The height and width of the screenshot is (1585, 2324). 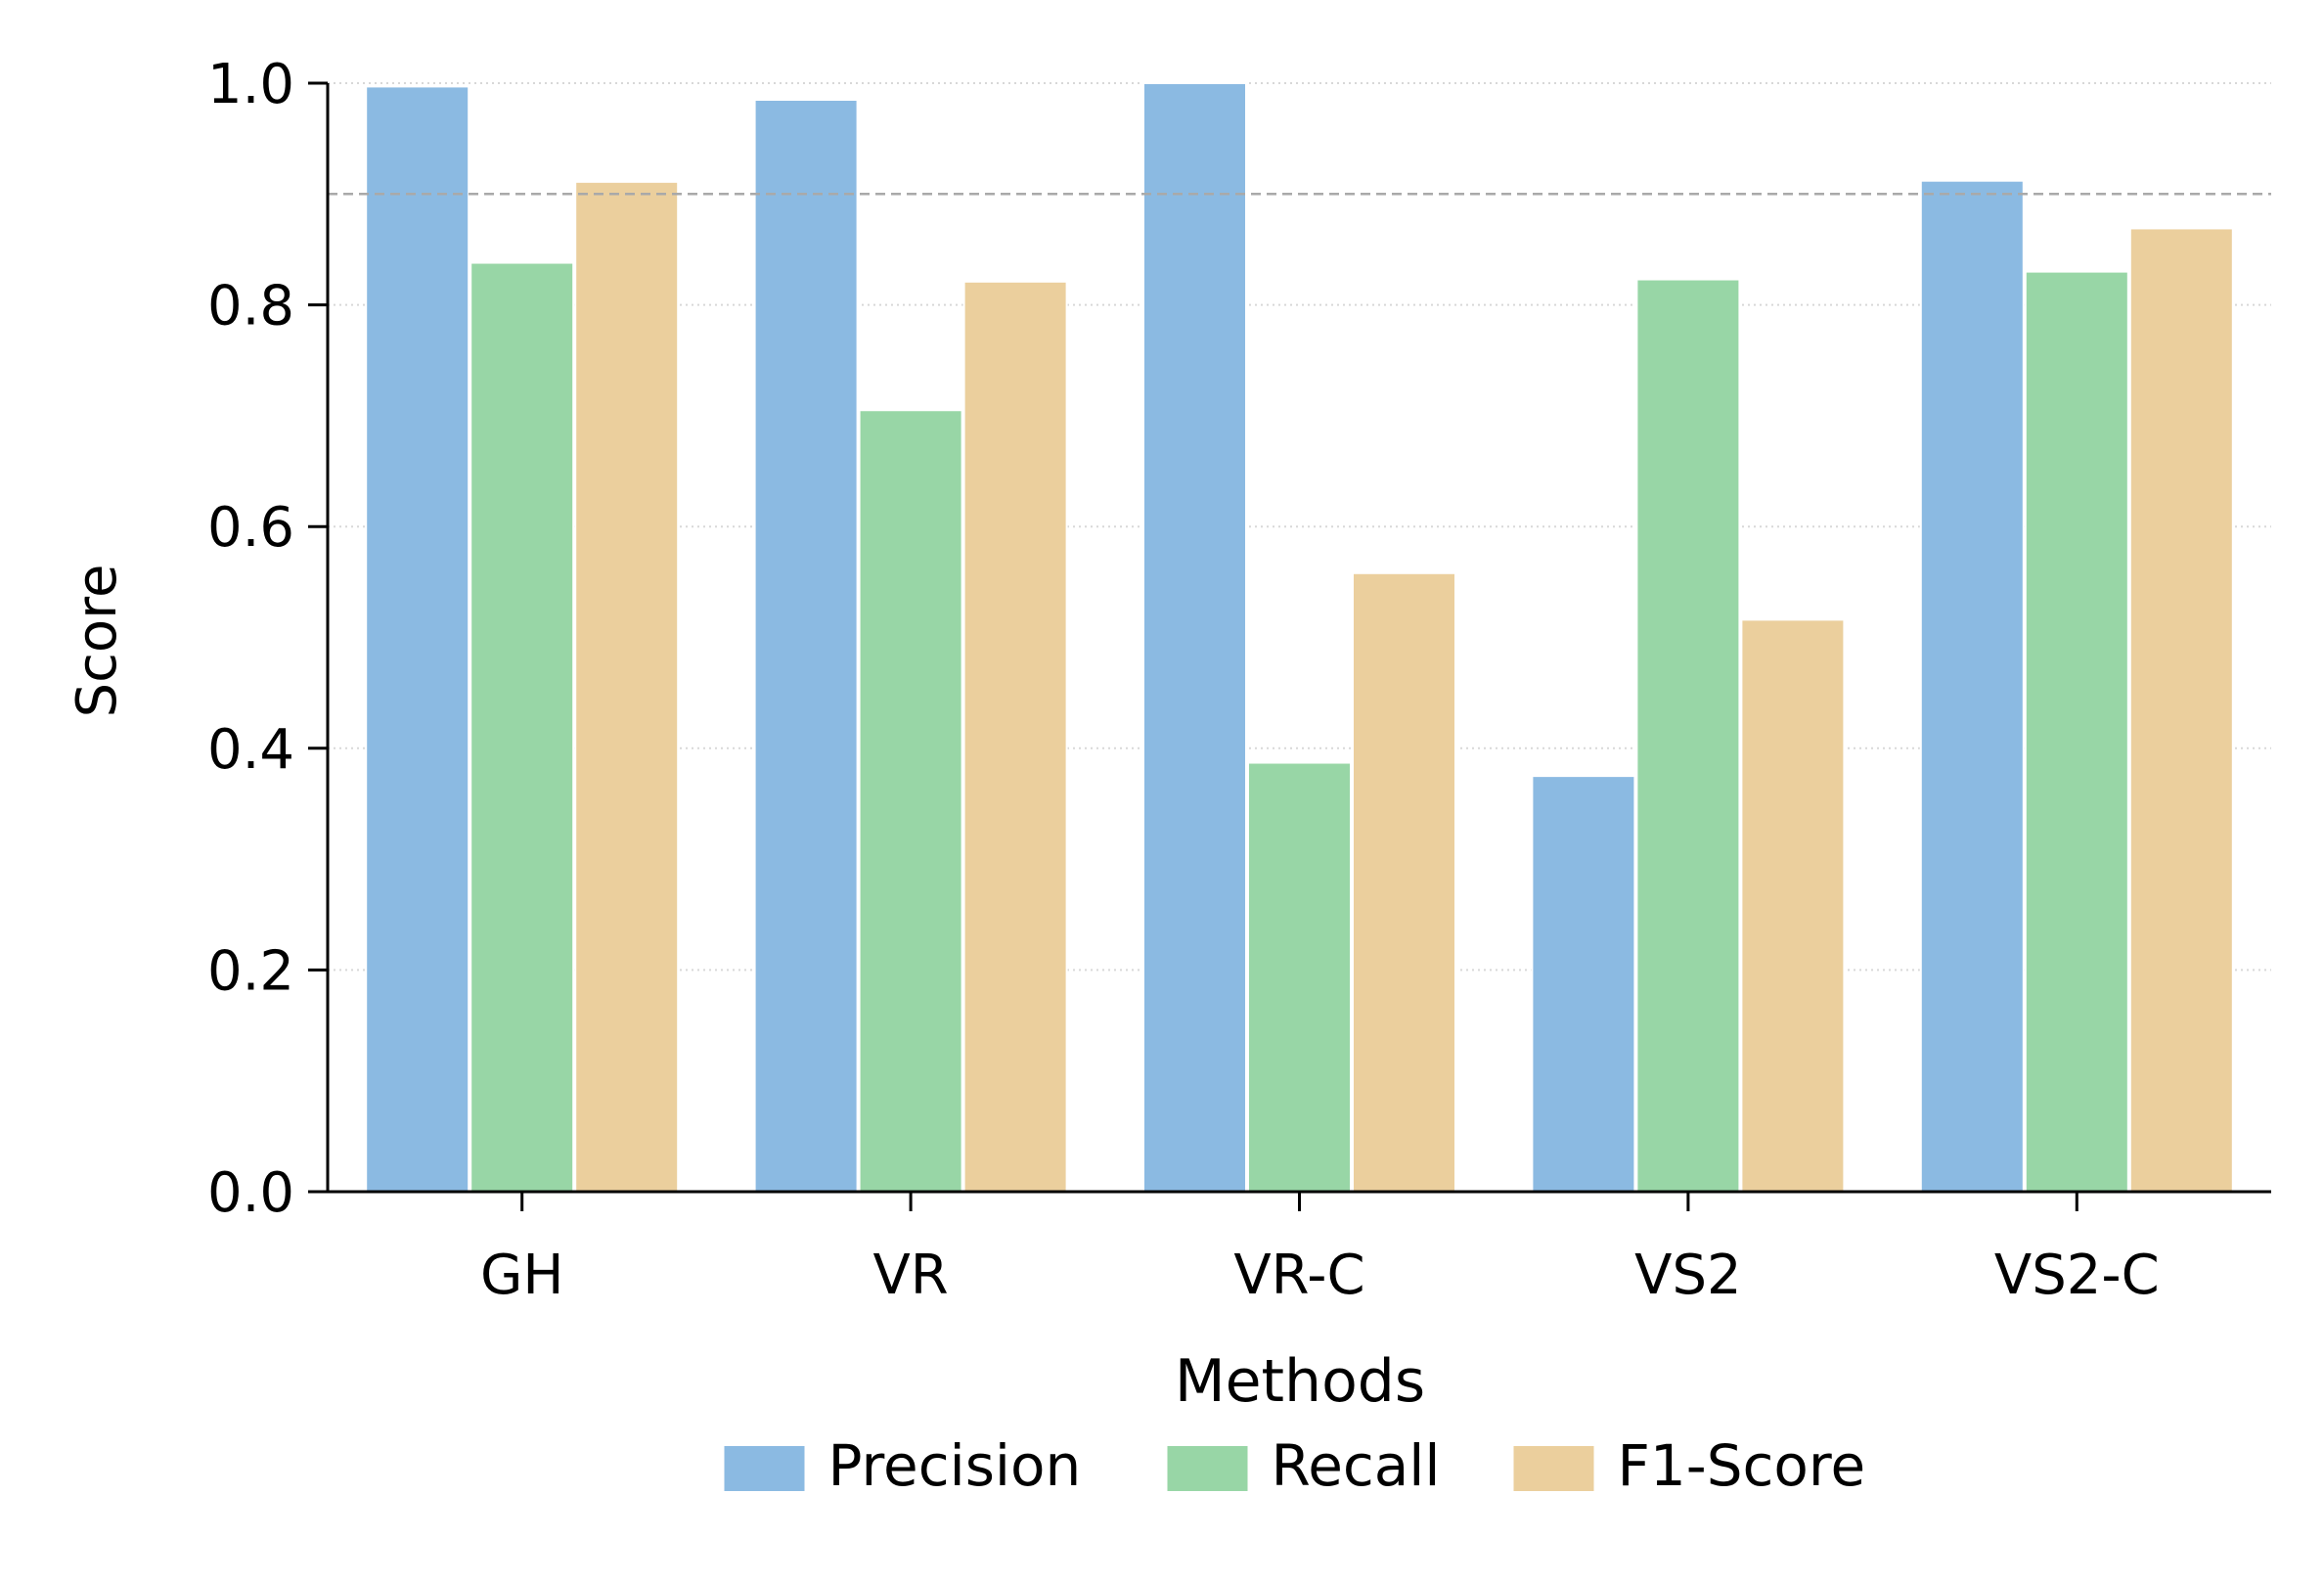 I want to click on bar-precision-vr, so click(x=806, y=646).